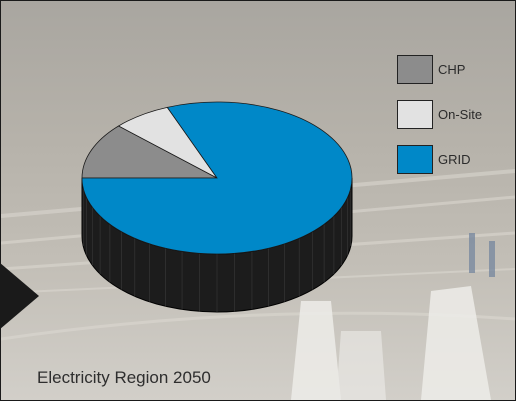 The width and height of the screenshot is (516, 401). Describe the element at coordinates (415, 114) in the screenshot. I see `legend-swatch-on-site` at that location.